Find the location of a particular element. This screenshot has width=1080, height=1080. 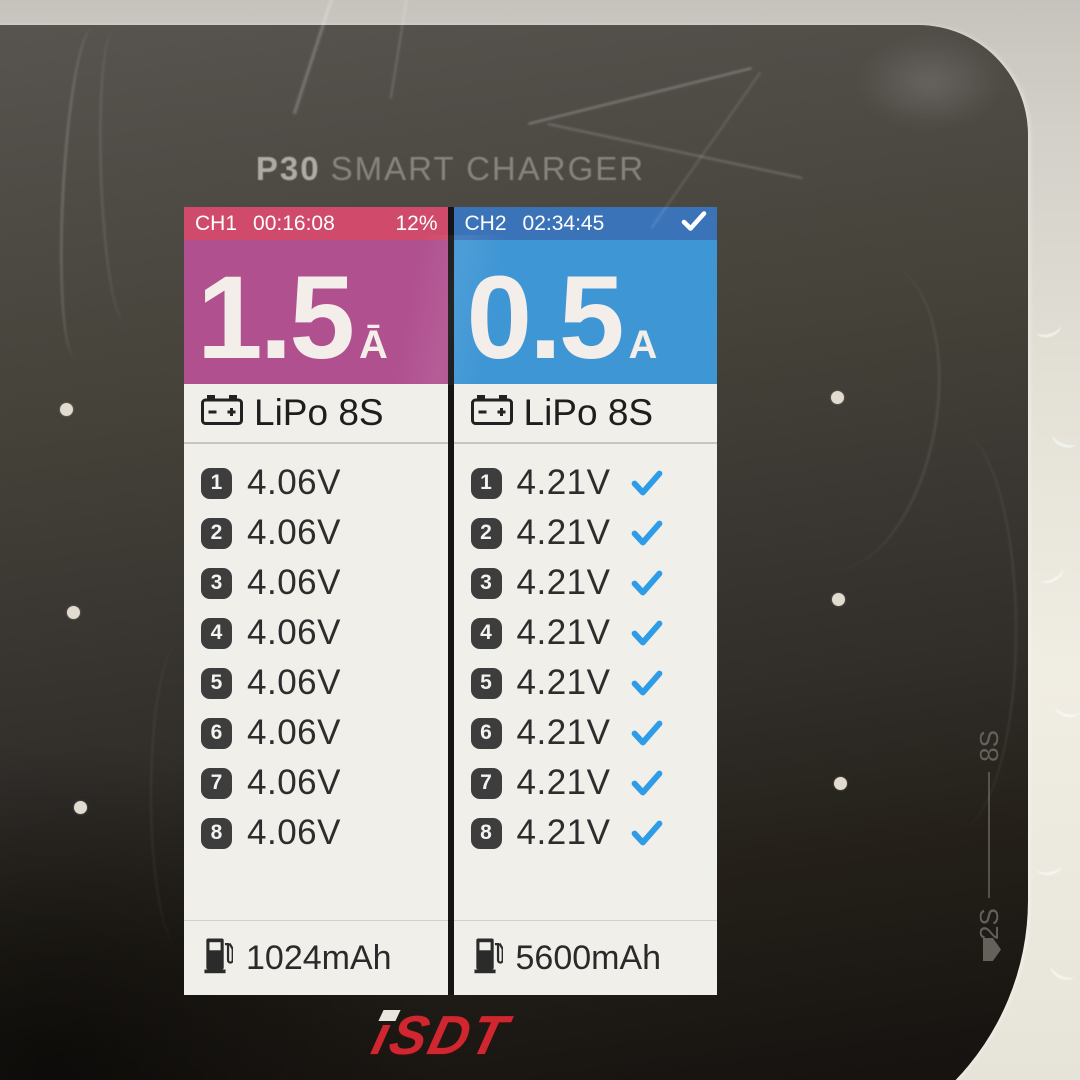

current-readout: 1.5 Ā is located at coordinates (292, 318).